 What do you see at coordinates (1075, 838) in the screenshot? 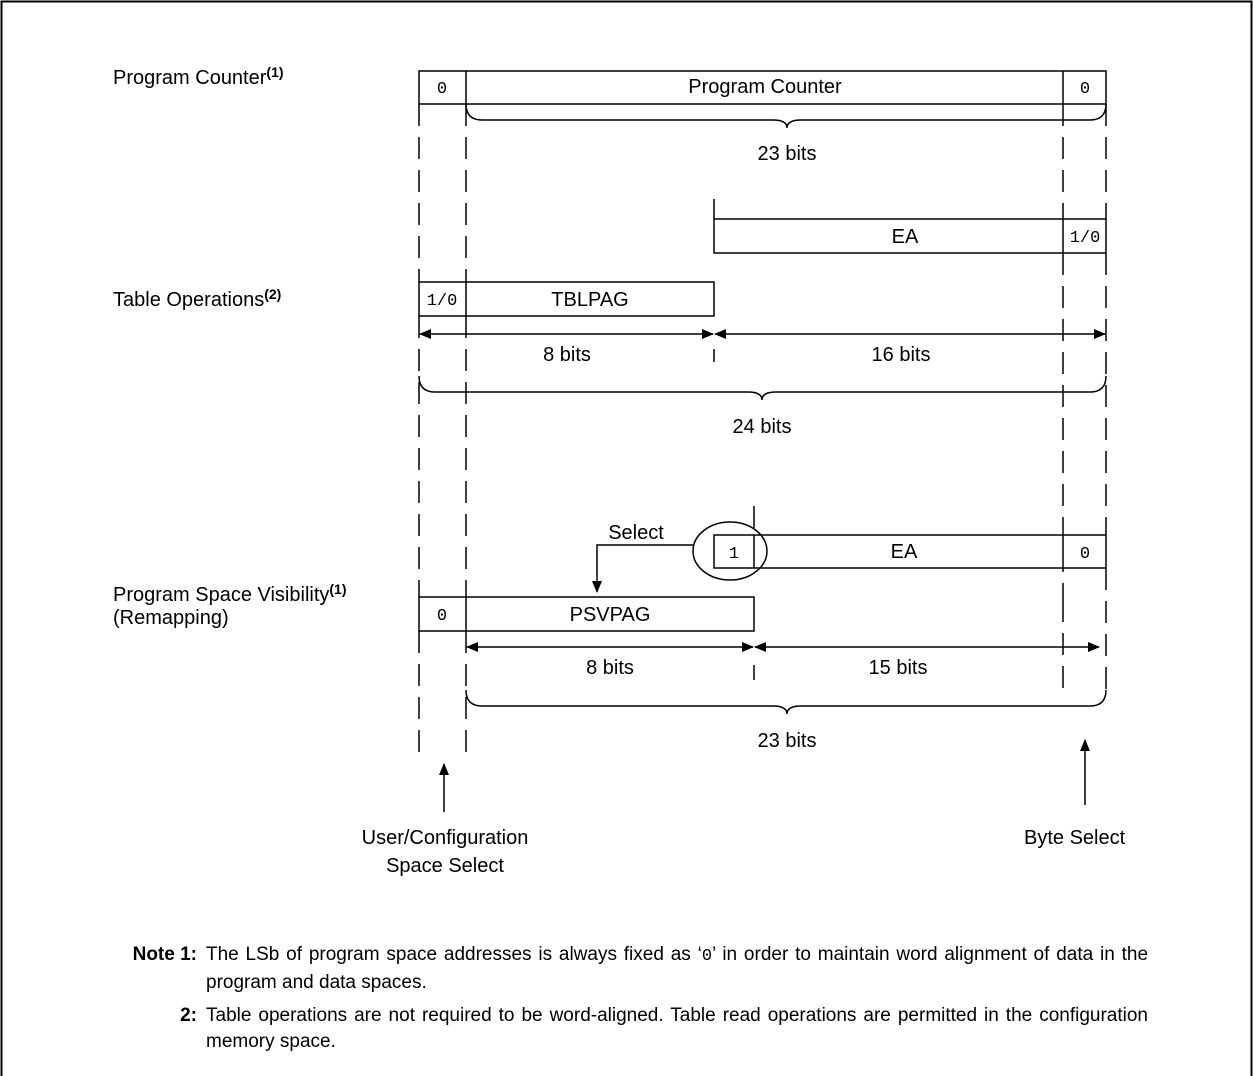
I see `byte-select-label: Byte Select` at bounding box center [1075, 838].